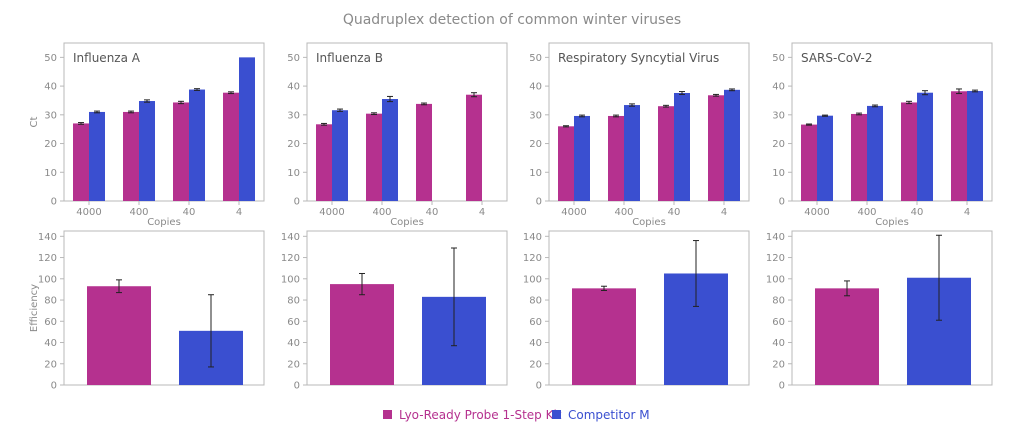  What do you see at coordinates (674, 212) in the screenshot?
I see `panel-respiratory-syncytial-virus-xtick-label: 40` at bounding box center [674, 212].